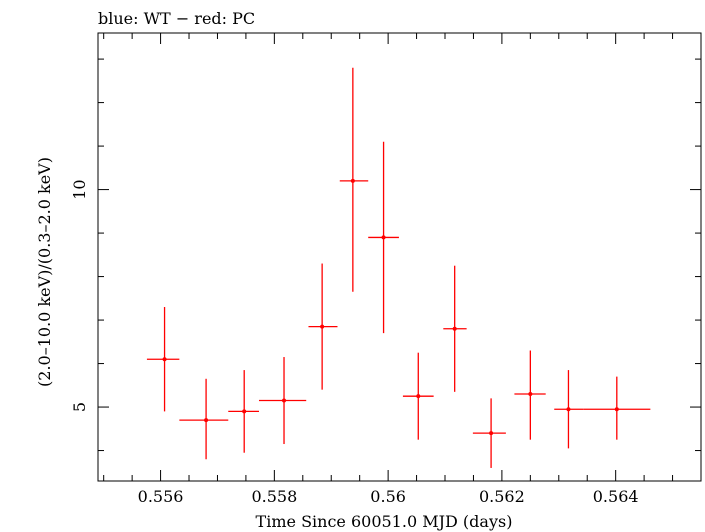 The height and width of the screenshot is (532, 705). What do you see at coordinates (502, 496) in the screenshot?
I see `x-tick-label: 0.562` at bounding box center [502, 496].